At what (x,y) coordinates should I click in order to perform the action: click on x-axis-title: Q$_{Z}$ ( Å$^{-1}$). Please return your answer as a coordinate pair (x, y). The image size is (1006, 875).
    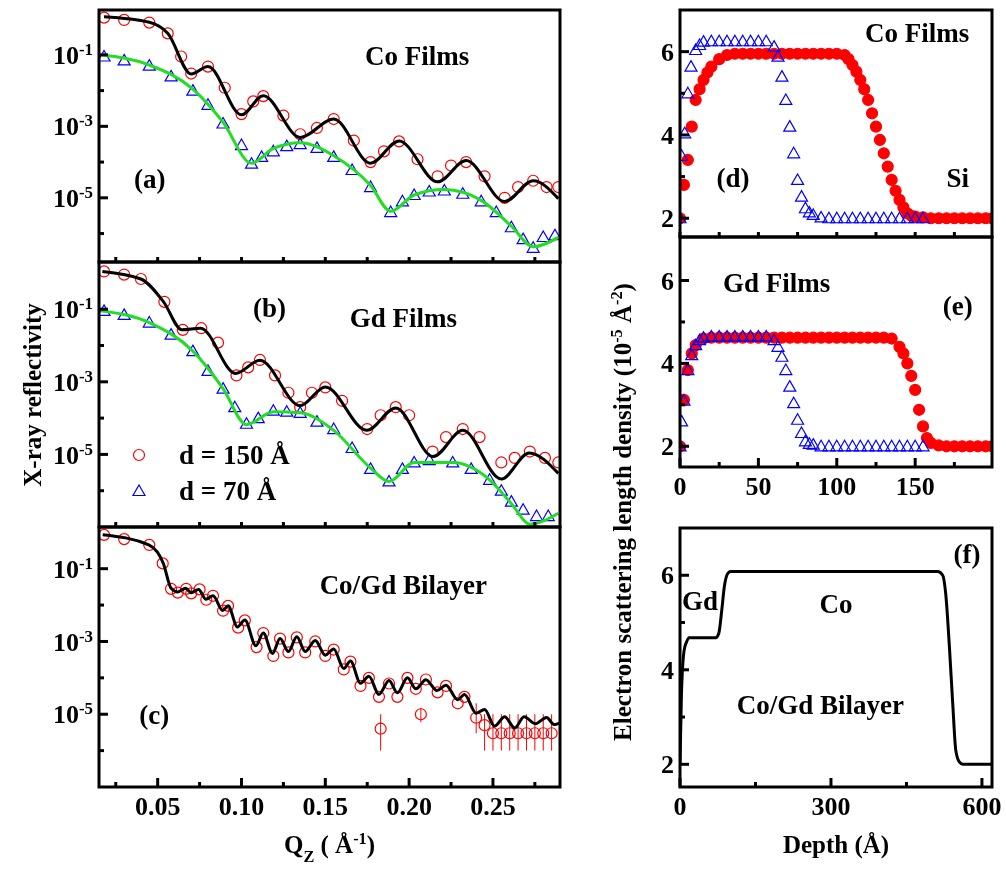
    Looking at the image, I should click on (329, 848).